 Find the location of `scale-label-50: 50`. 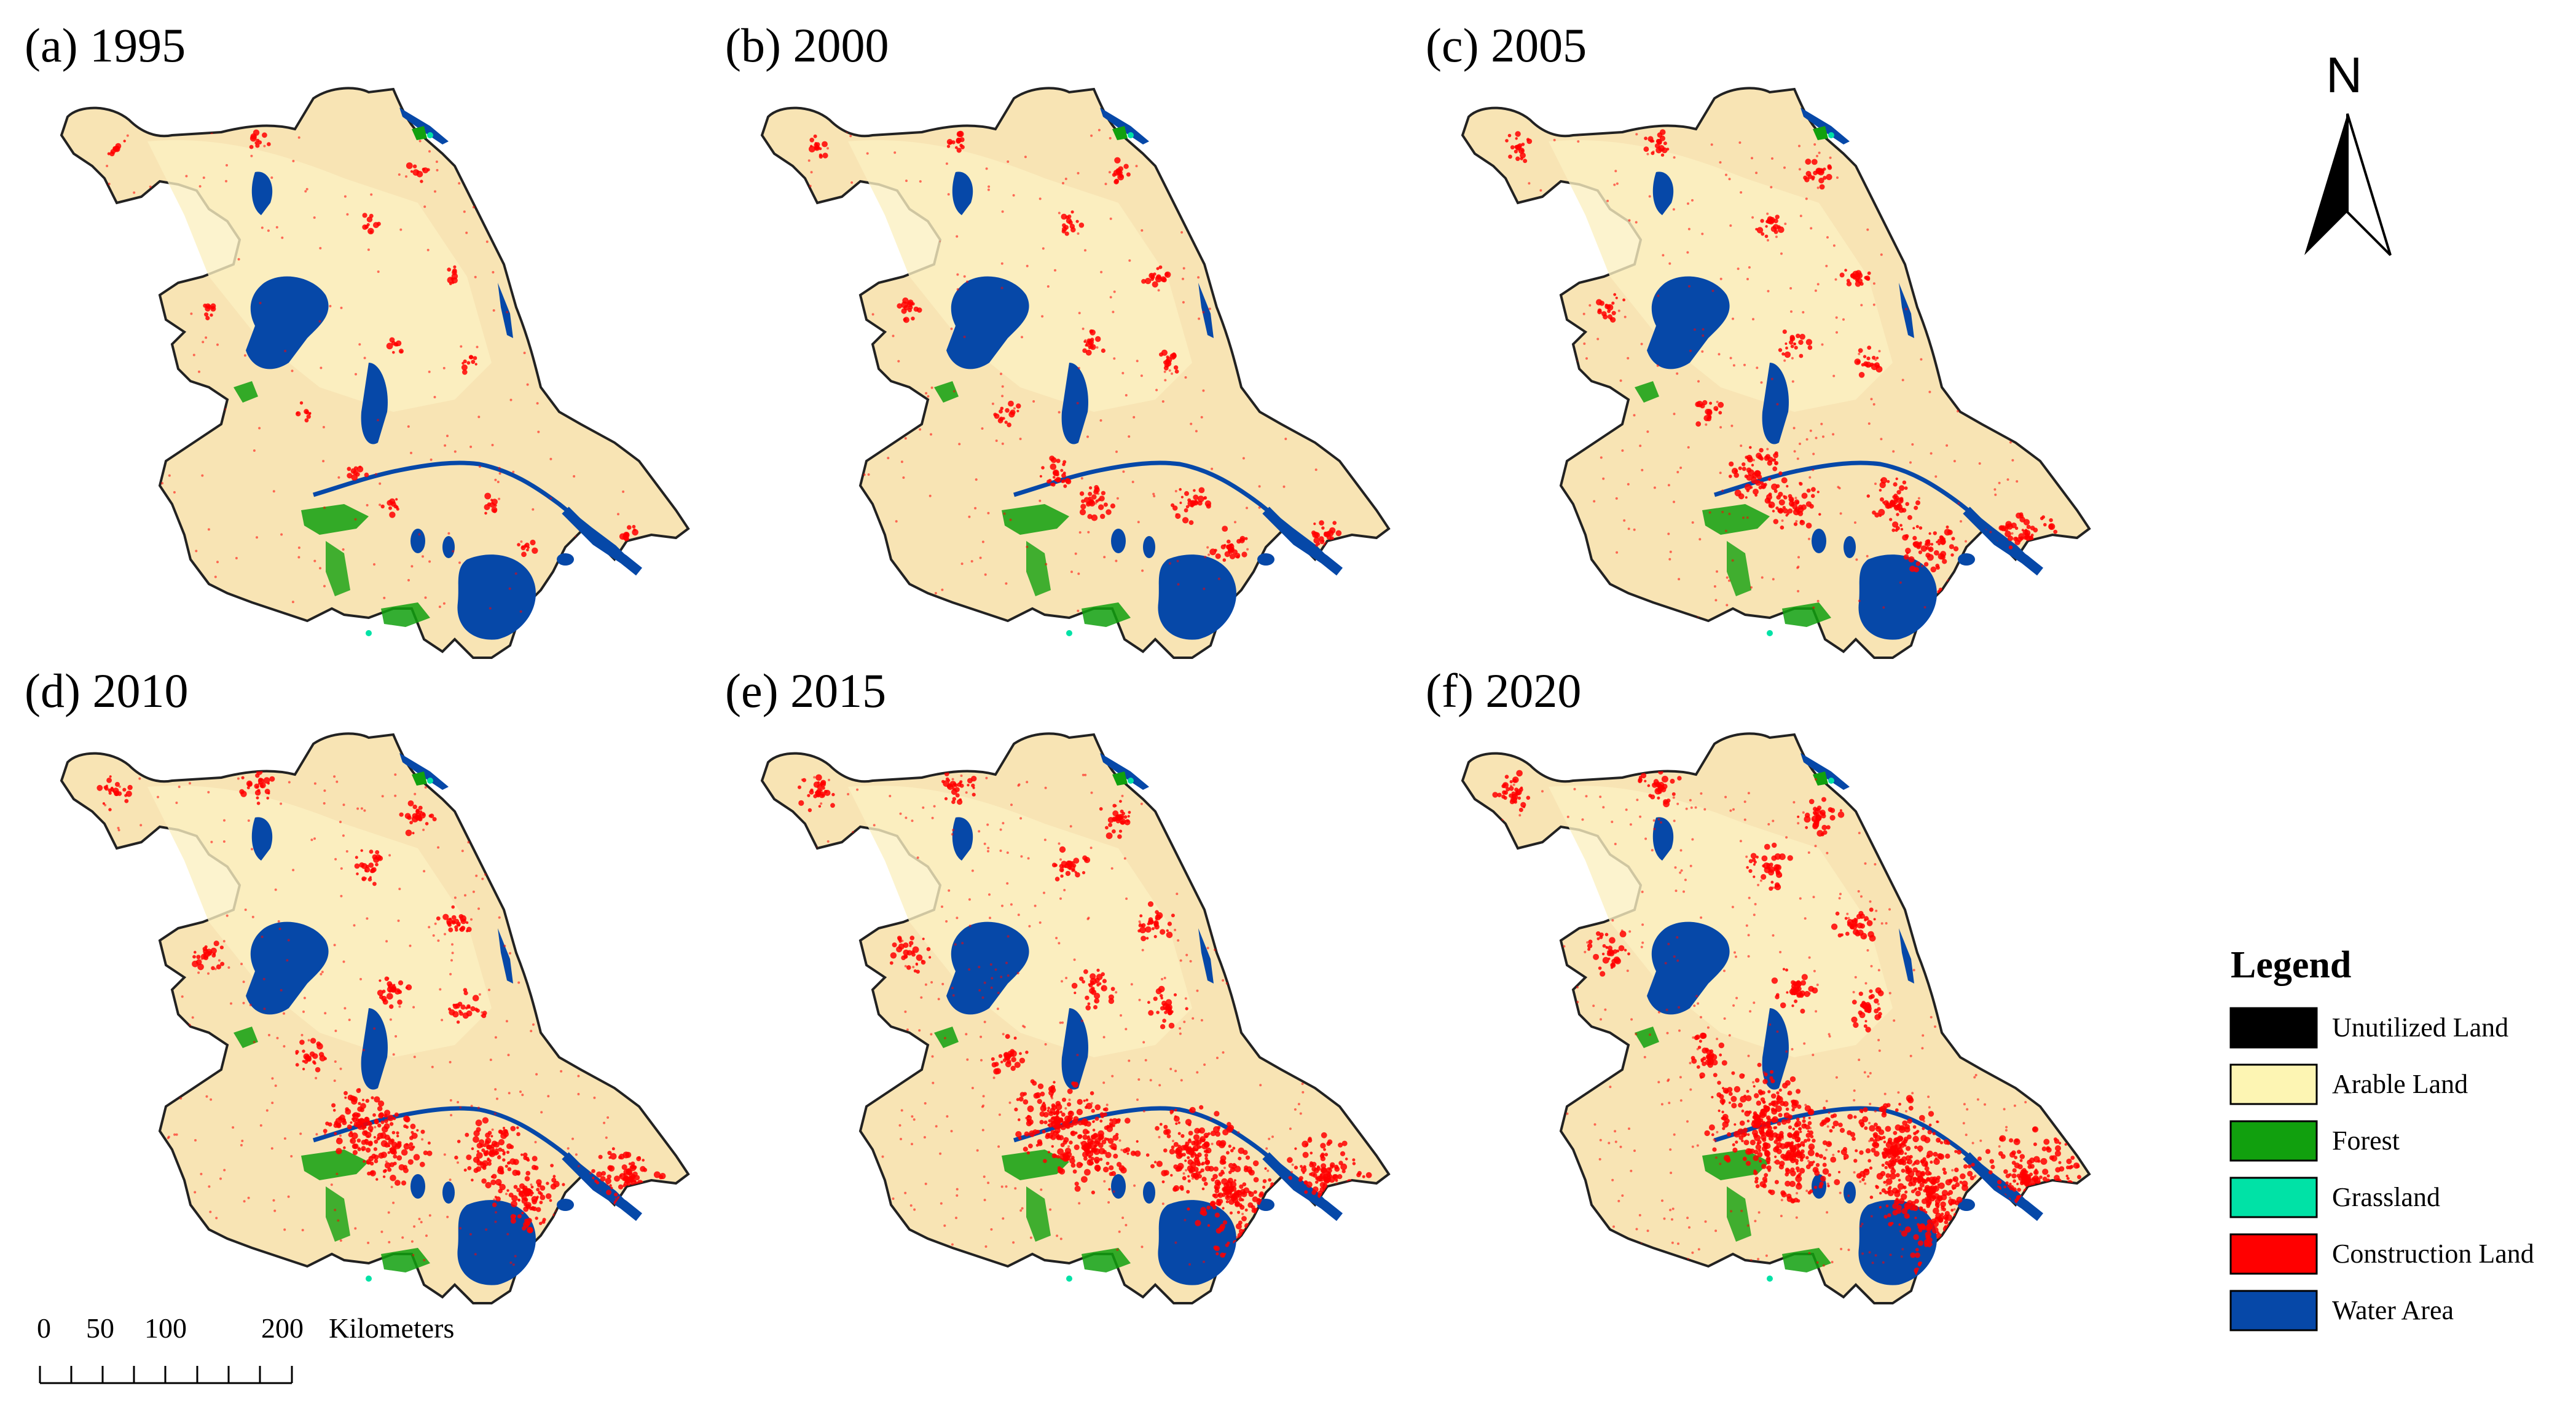

scale-label-50: 50 is located at coordinates (100, 1328).